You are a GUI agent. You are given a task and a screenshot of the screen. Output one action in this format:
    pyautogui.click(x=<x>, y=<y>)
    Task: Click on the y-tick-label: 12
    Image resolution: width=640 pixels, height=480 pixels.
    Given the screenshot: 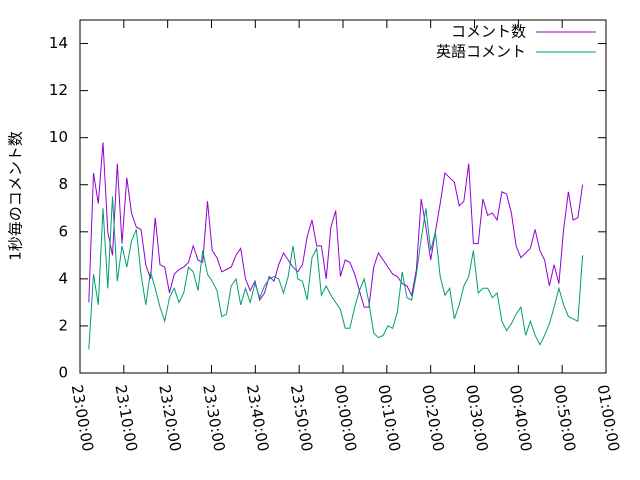 What is the action you would take?
    pyautogui.click(x=58, y=90)
    